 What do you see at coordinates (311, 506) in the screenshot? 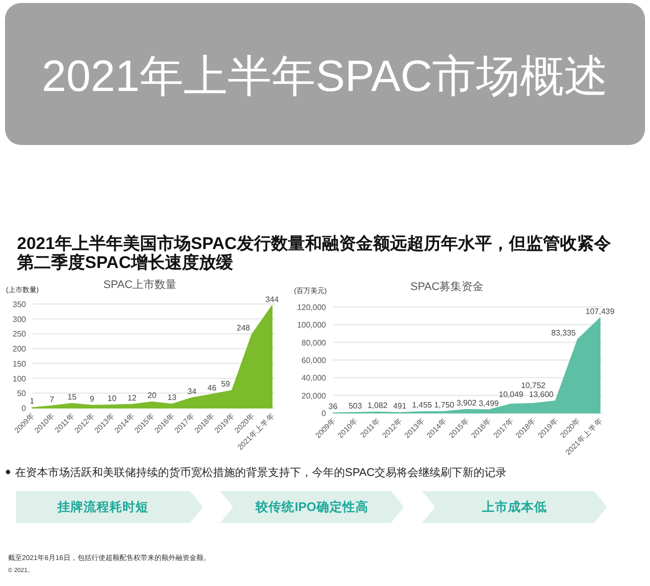
I see `text: 较传统IPO确定性高` at bounding box center [311, 506].